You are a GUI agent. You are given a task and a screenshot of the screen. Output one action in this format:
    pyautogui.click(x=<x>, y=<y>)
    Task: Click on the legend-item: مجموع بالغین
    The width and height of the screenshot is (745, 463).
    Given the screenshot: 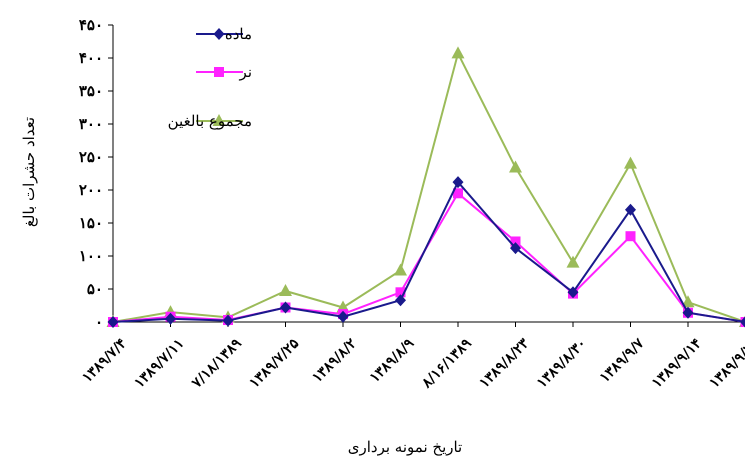 What is the action you would take?
    pyautogui.click(x=210, y=121)
    